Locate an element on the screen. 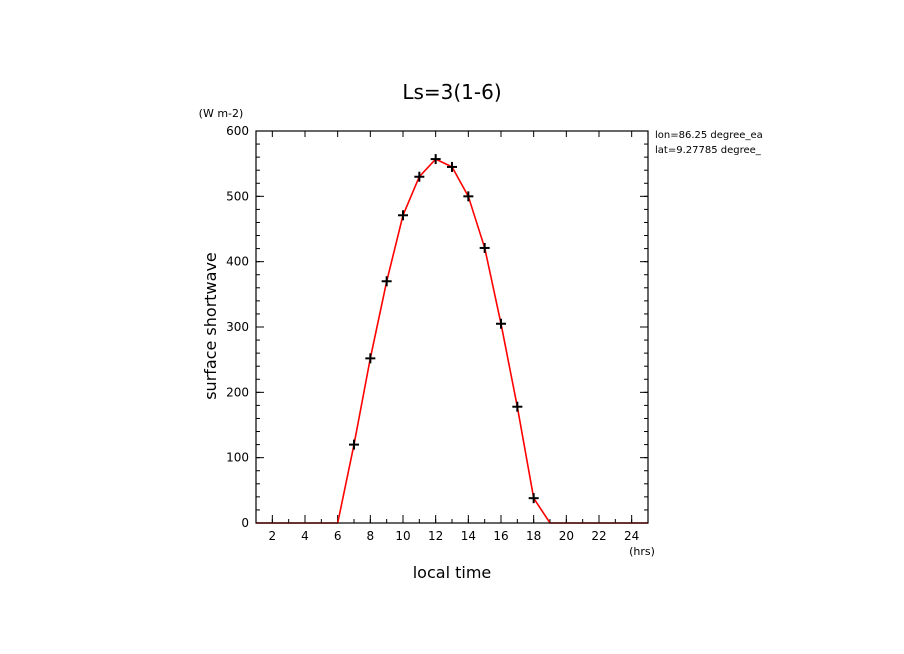  annotation-lat: lat=9.27785 degree_ is located at coordinates (708, 150).